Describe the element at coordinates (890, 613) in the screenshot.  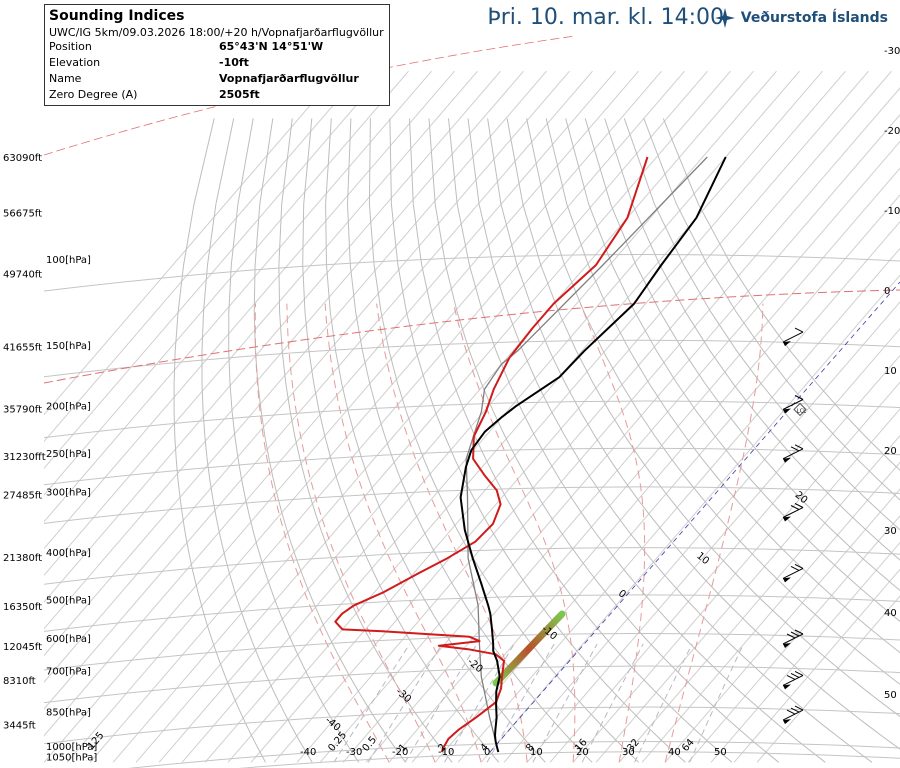
I see `theta-label: 40` at that location.